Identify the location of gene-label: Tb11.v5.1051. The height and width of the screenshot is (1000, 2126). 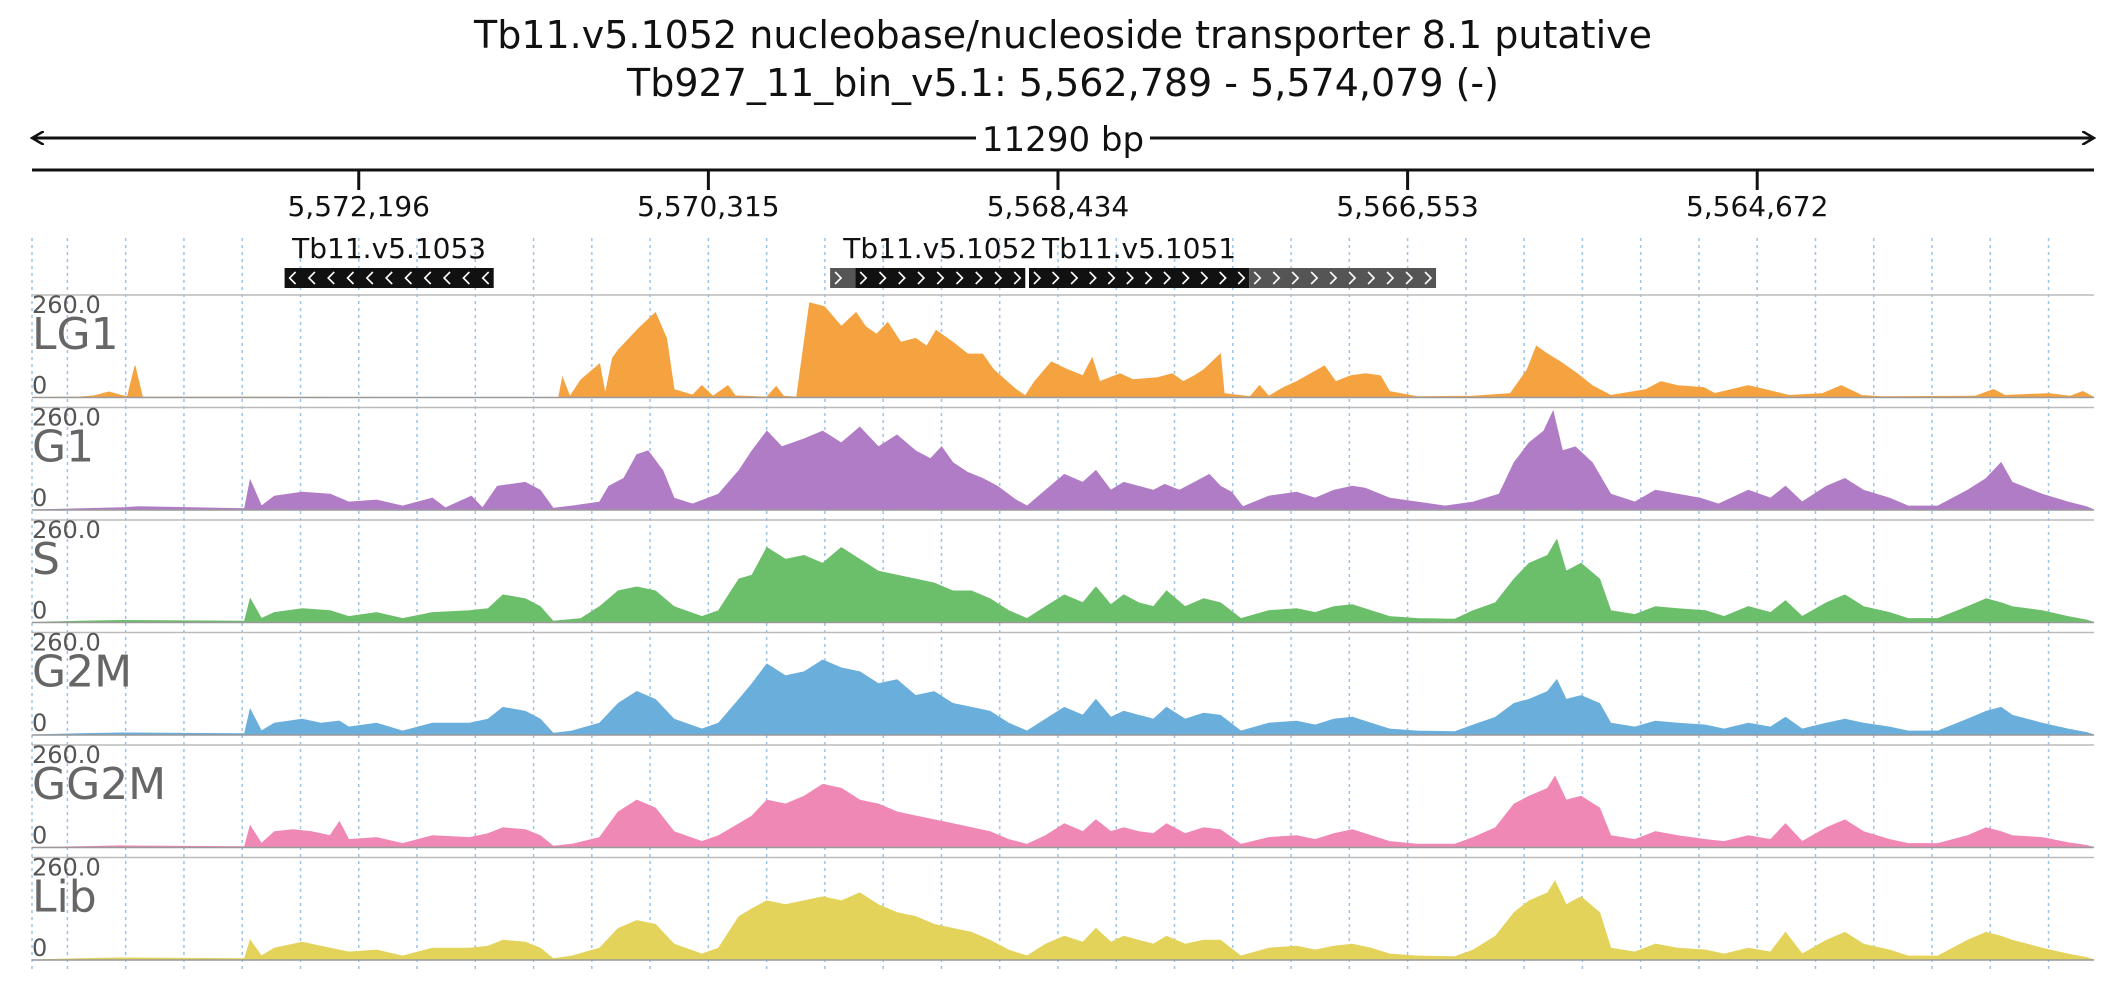
(1138, 248).